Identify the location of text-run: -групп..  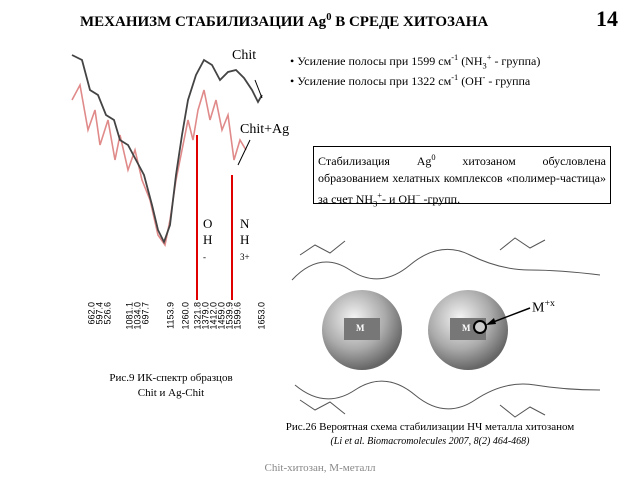
(440, 199).